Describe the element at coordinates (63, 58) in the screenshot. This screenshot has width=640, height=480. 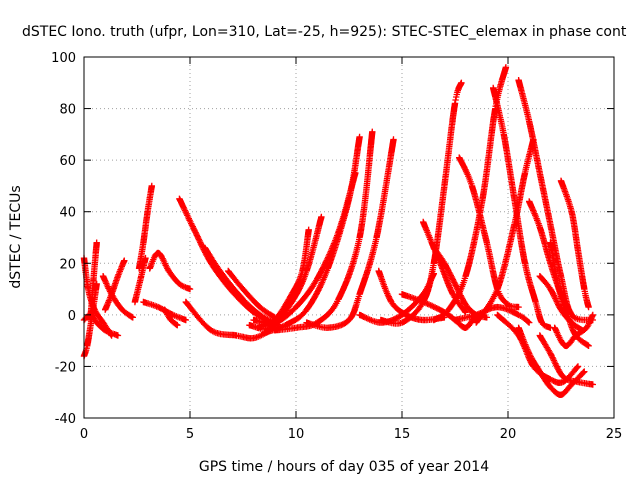
I see `y-tick-label: 100` at that location.